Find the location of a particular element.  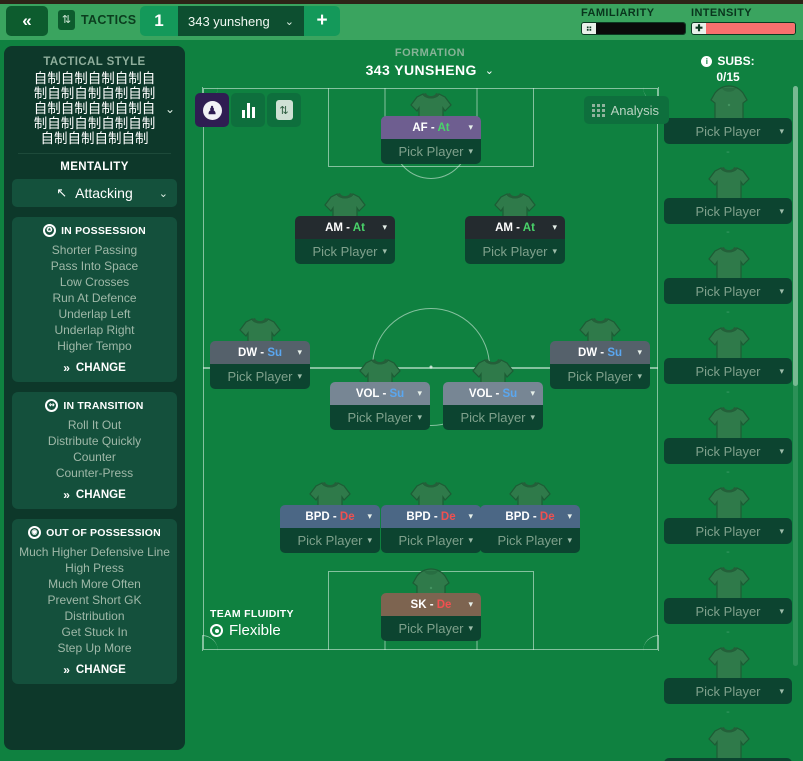

instruction-item: Underlap Right is located at coordinates (94, 330).